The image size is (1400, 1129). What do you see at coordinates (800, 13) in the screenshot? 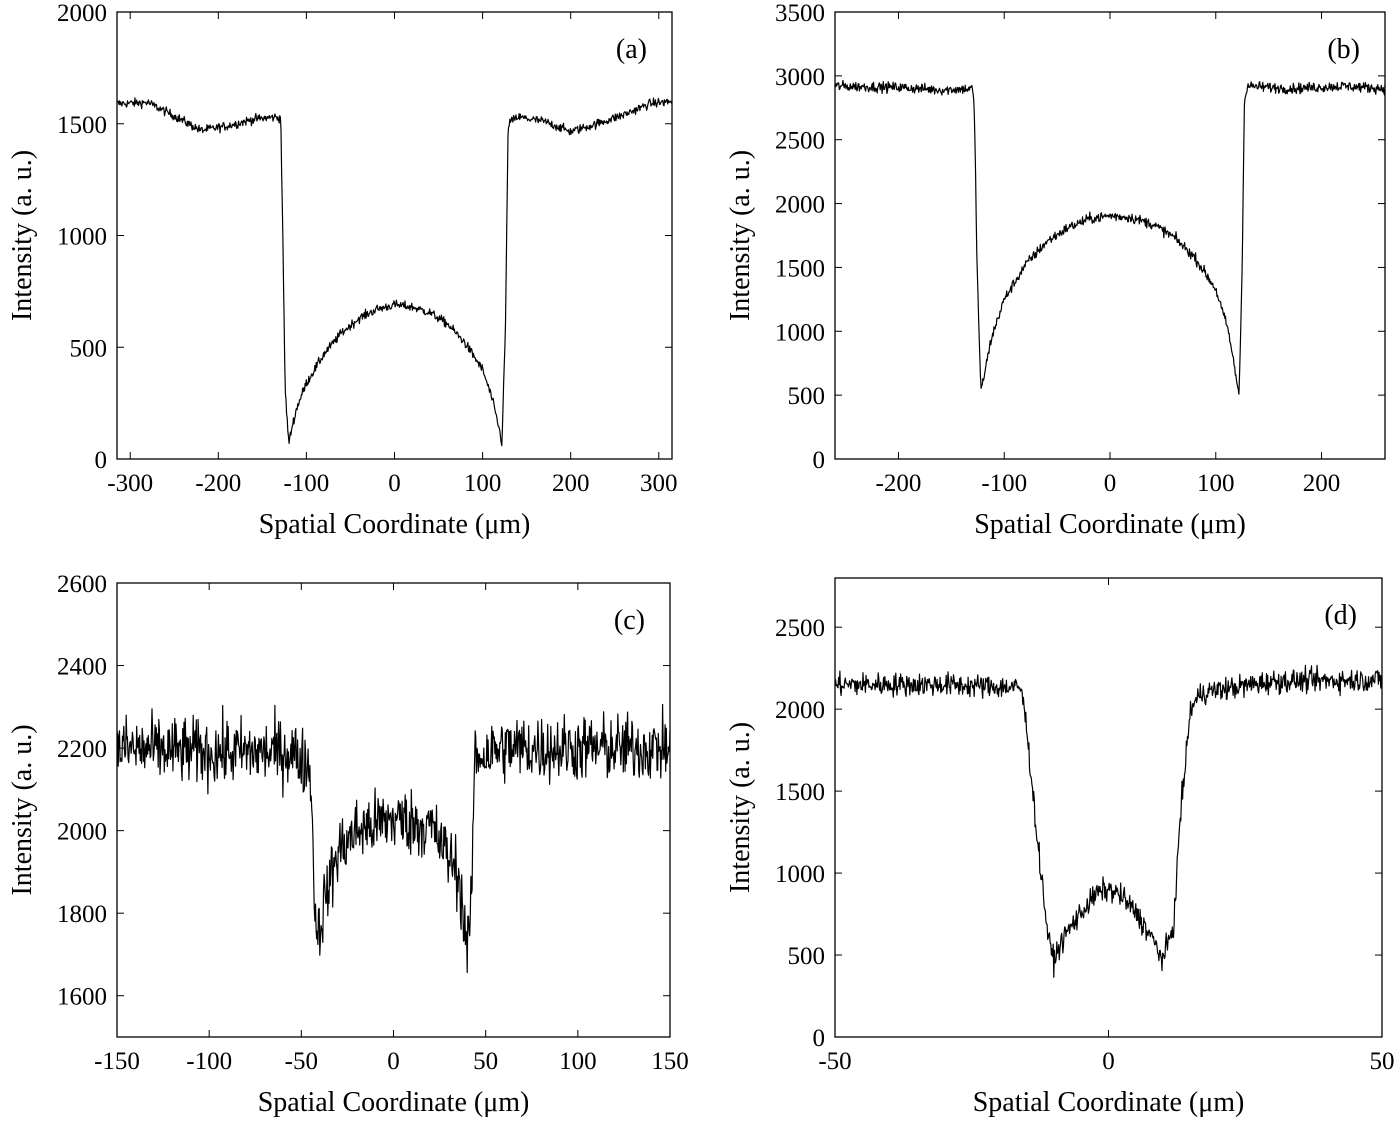
I see `y-tick-label: 3500` at bounding box center [800, 13].